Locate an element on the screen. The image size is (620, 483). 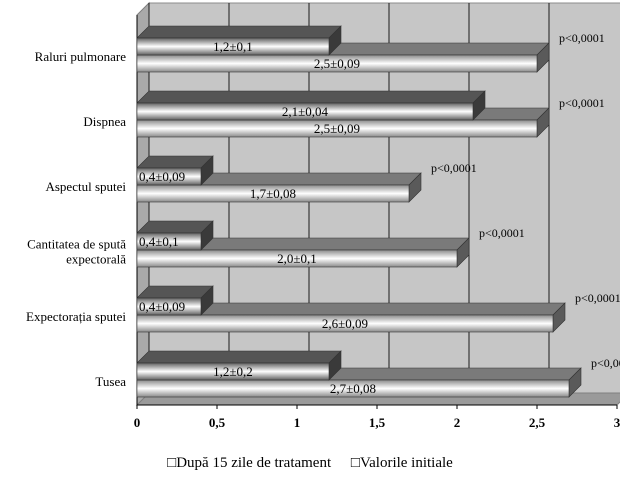
legend-label-after: □După 15 zile de tratament is located at coordinates (249, 463).